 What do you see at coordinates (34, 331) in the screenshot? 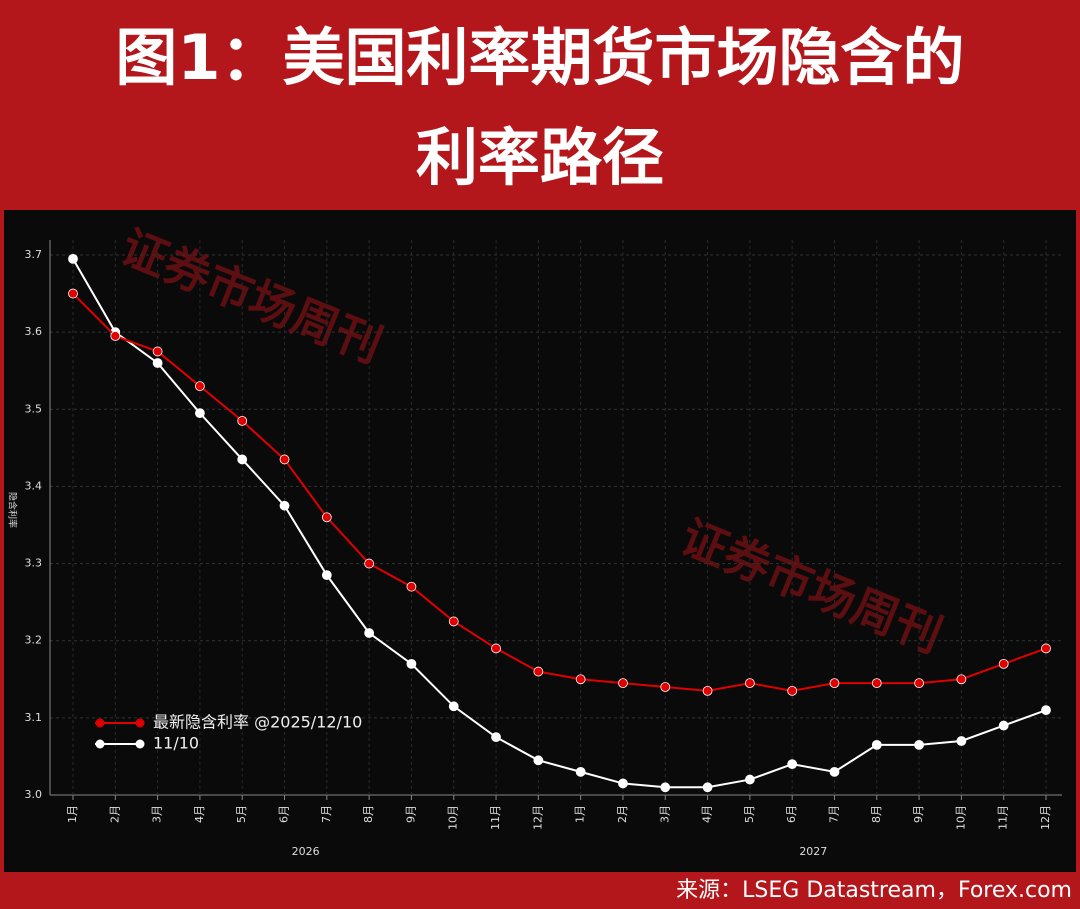
I see `y-tick-label: 3.6` at bounding box center [34, 331].